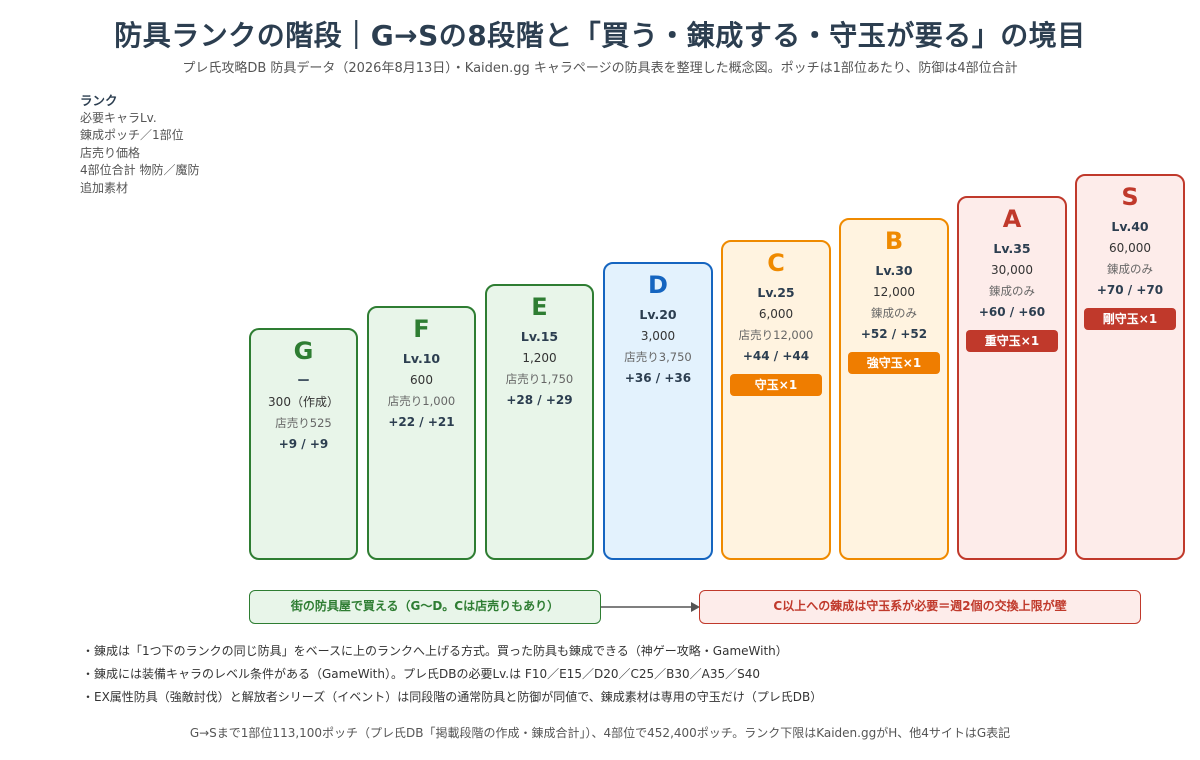 Image resolution: width=1200 pixels, height=760 pixels. I want to click on legend-item-defense: 4部位合計 物防／魔防, so click(140, 170).